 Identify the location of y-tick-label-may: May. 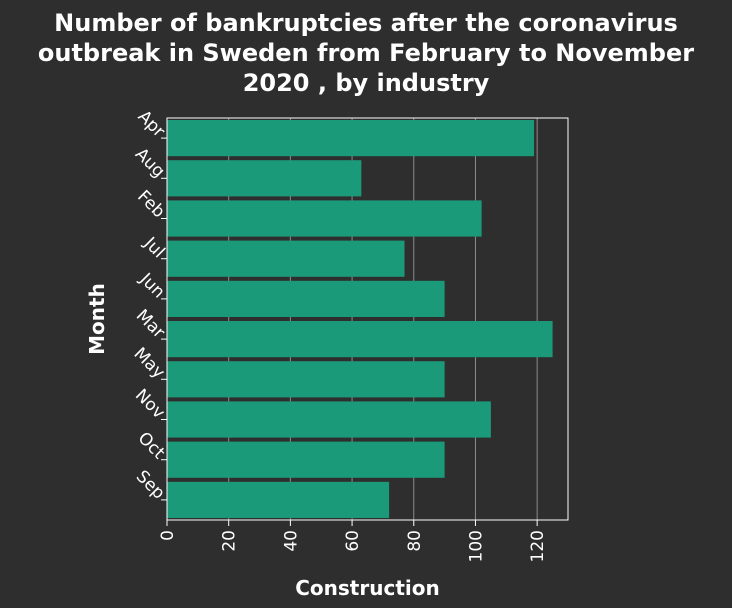
(149, 363).